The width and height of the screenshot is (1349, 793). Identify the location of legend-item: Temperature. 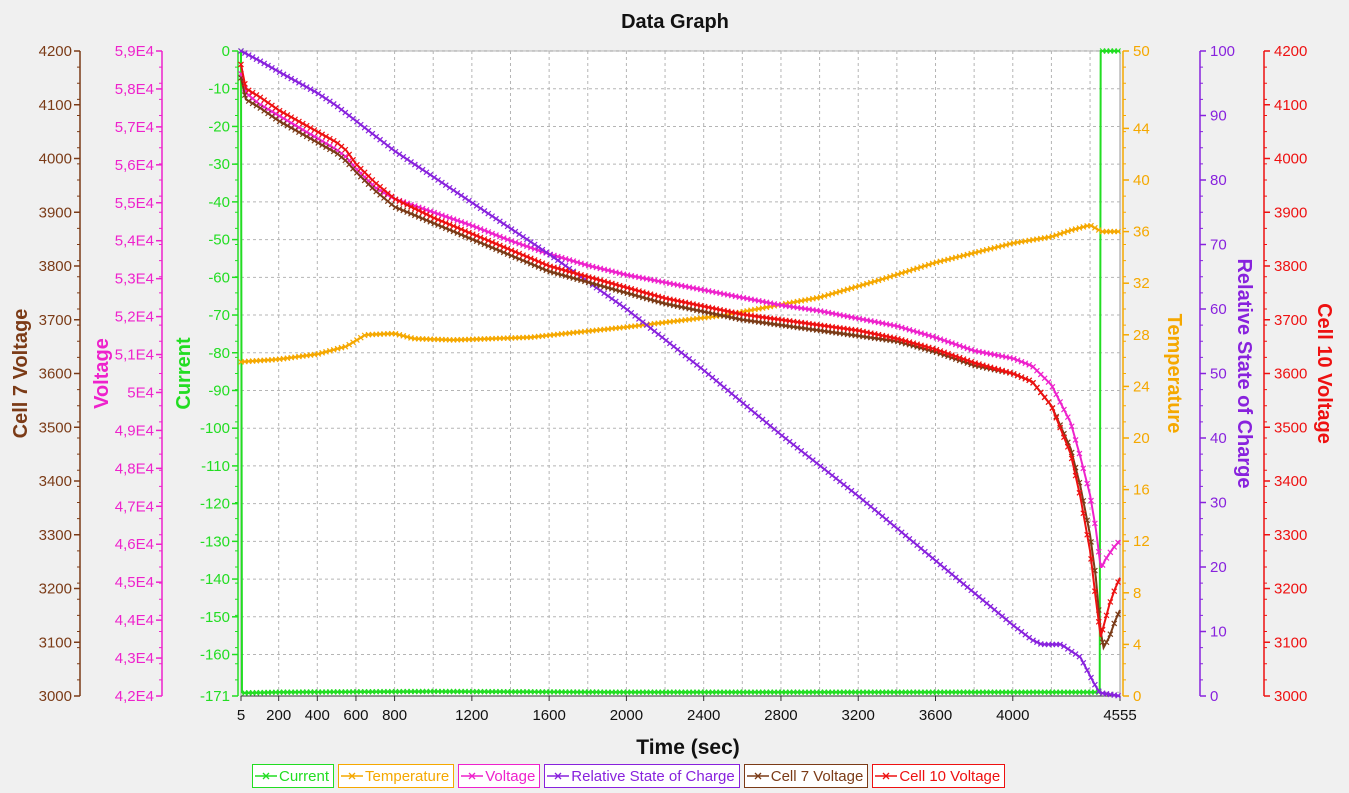
(396, 776).